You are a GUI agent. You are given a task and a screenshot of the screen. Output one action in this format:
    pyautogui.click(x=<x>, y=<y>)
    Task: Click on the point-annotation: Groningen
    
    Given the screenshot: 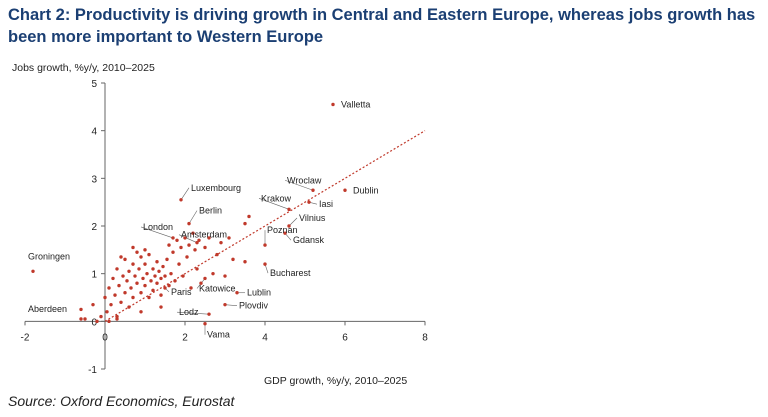 What is the action you would take?
    pyautogui.click(x=49, y=256)
    